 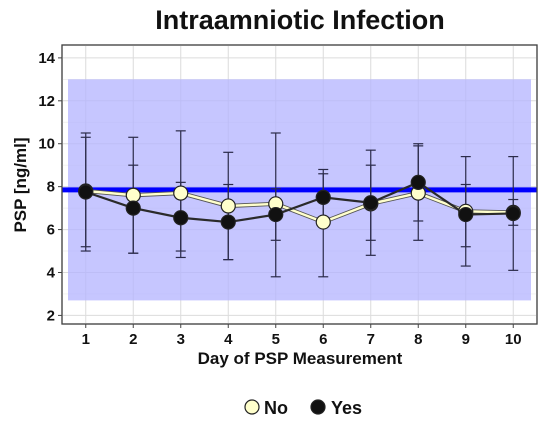 I want to click on legend-marker-yes, so click(x=318, y=407).